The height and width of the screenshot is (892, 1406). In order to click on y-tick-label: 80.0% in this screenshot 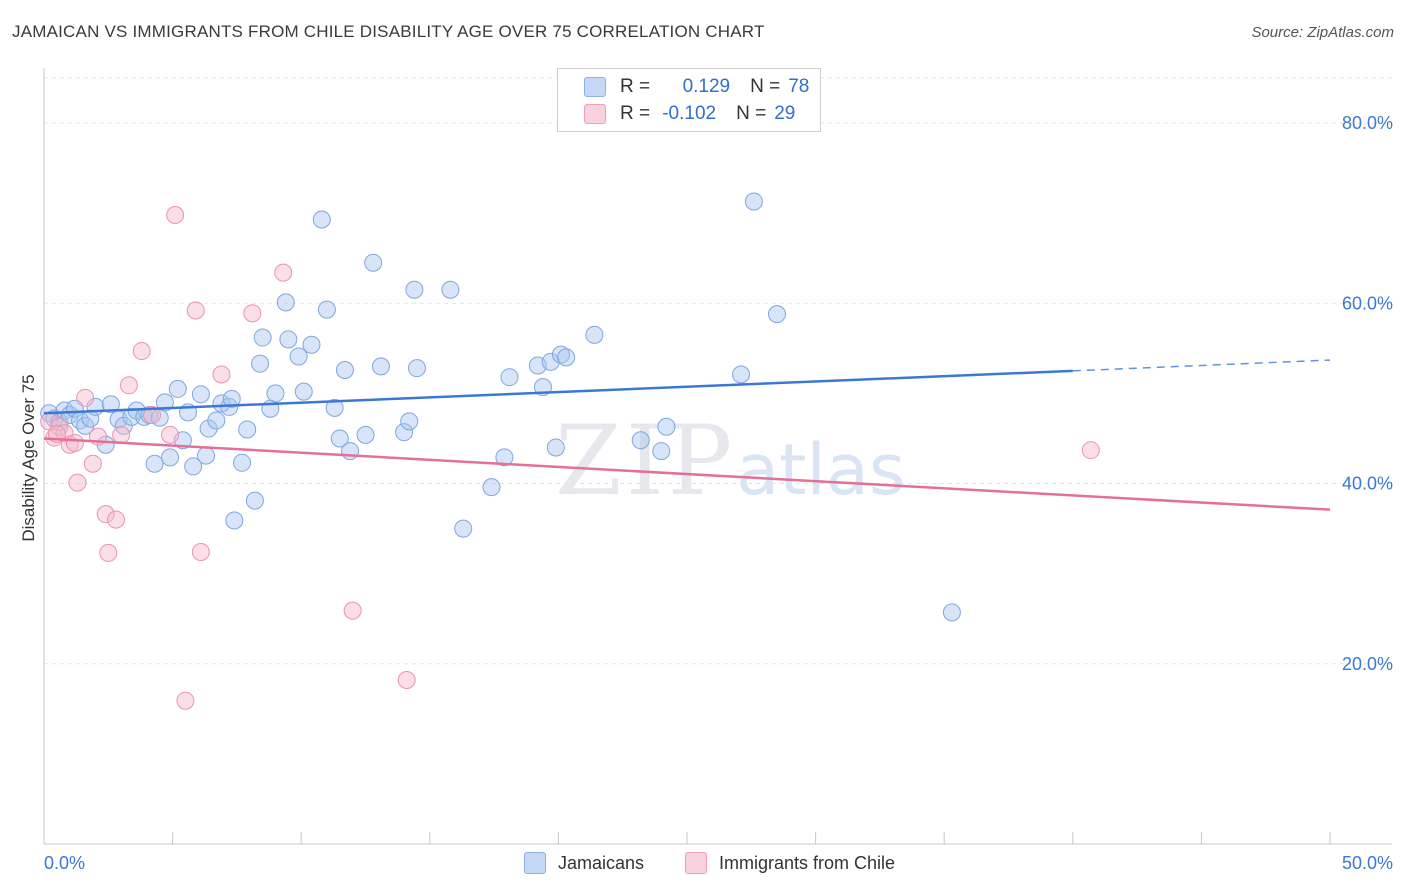, I will do `click(1367, 123)`.